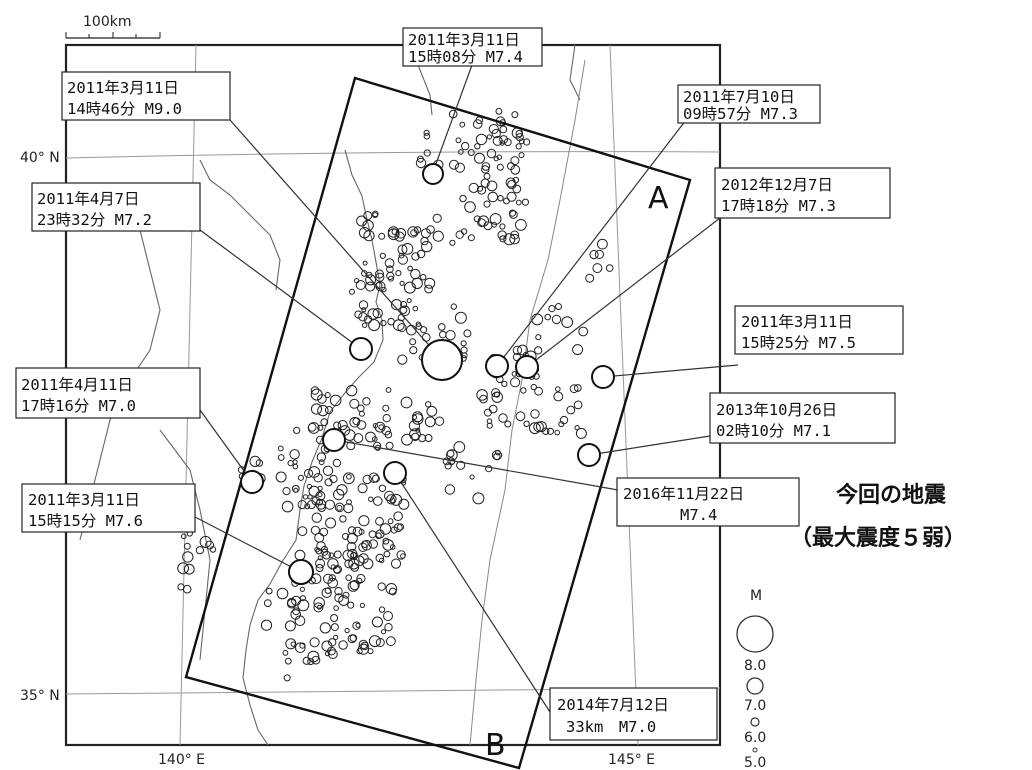 The width and height of the screenshot is (1032, 770). I want to click on event-e6-detail: 15時25分 M7.5, so click(798, 343).